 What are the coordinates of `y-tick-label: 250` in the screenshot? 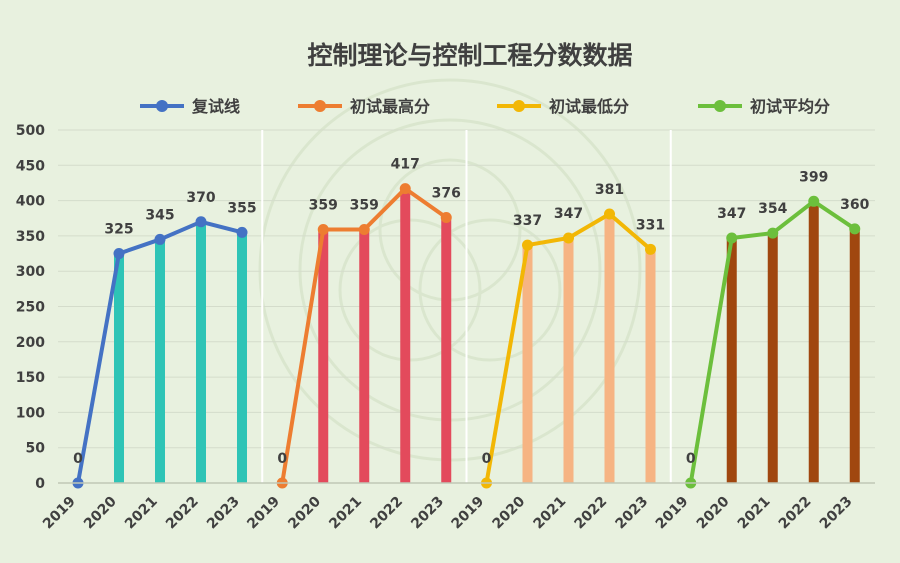 It's located at (30, 308).